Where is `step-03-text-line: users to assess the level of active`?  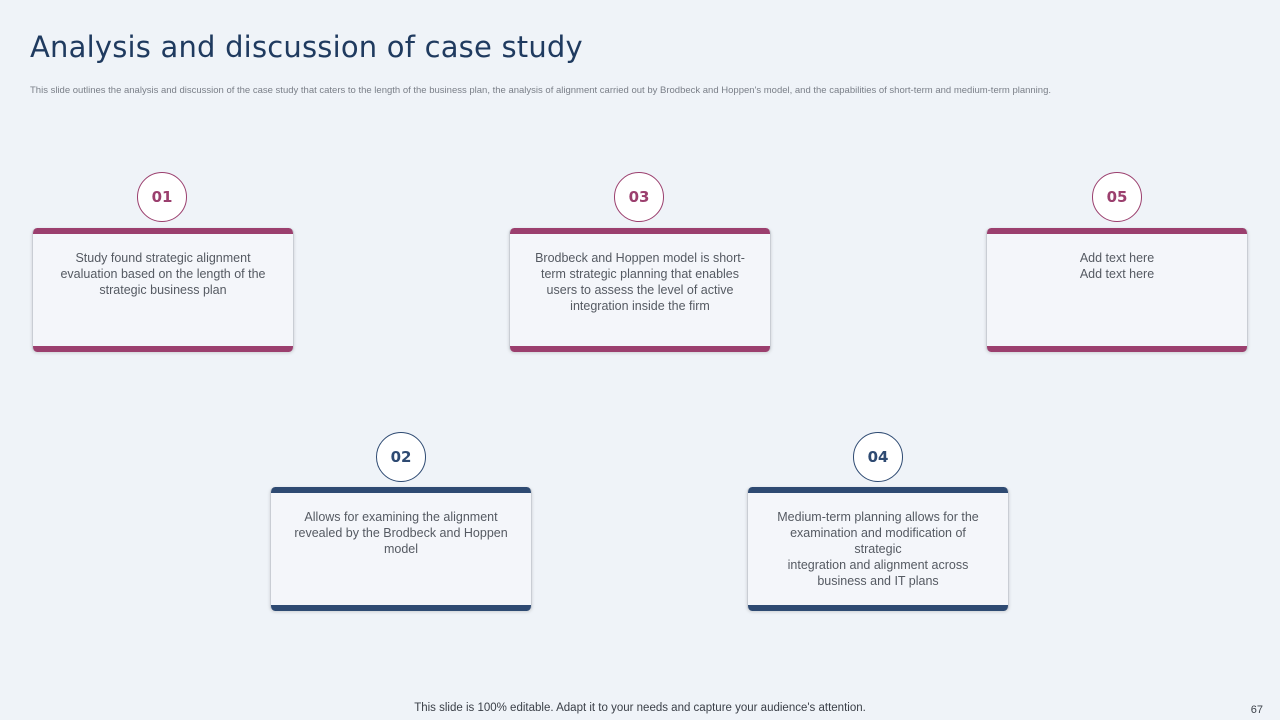 step-03-text-line: users to assess the level of active is located at coordinates (640, 290).